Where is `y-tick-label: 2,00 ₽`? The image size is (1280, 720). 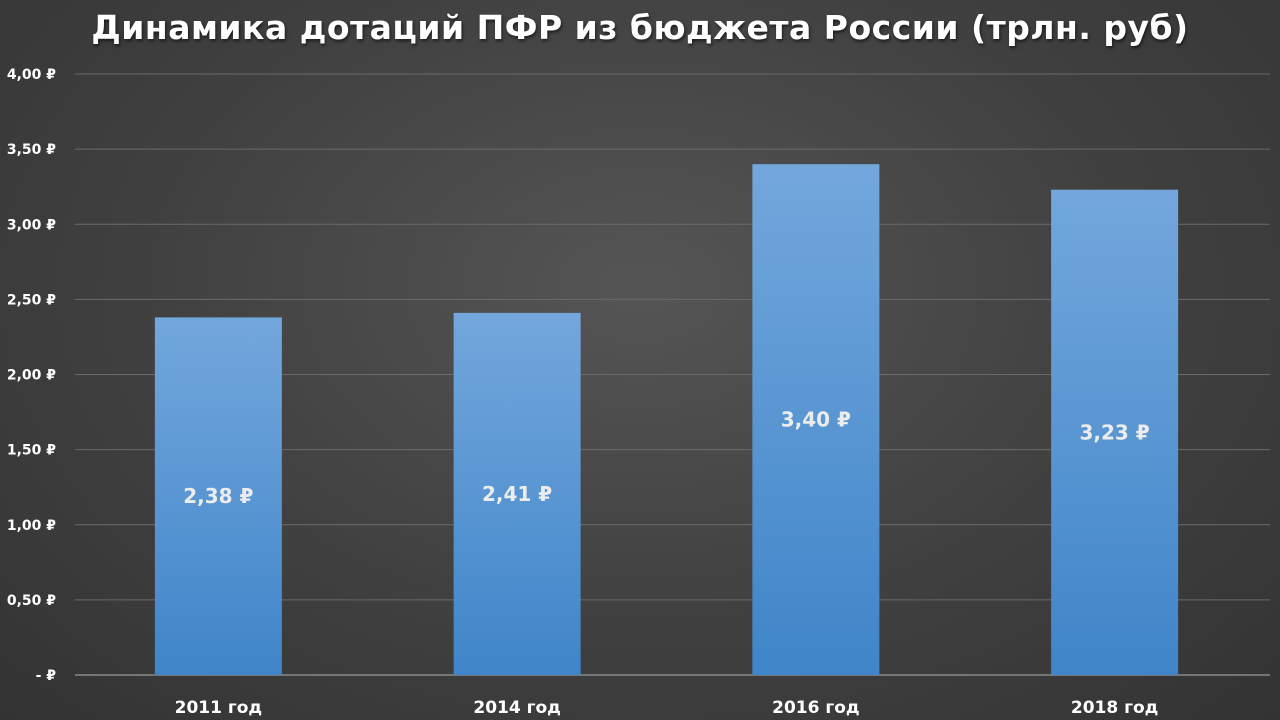 y-tick-label: 2,00 ₽ is located at coordinates (31, 376).